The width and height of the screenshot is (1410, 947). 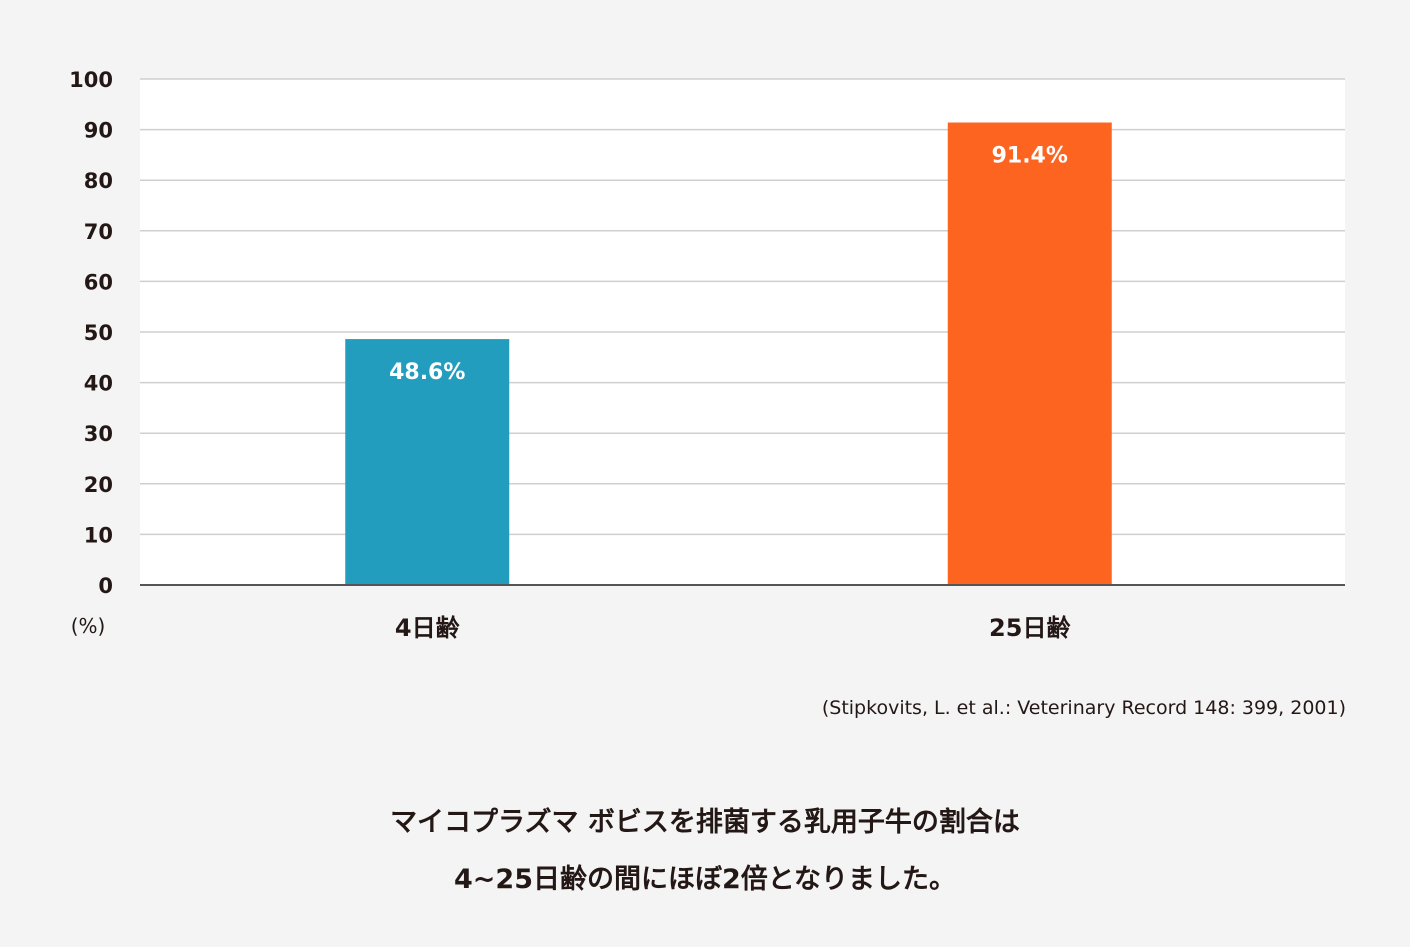 What do you see at coordinates (91, 80) in the screenshot?
I see `y-tick-label: 100` at bounding box center [91, 80].